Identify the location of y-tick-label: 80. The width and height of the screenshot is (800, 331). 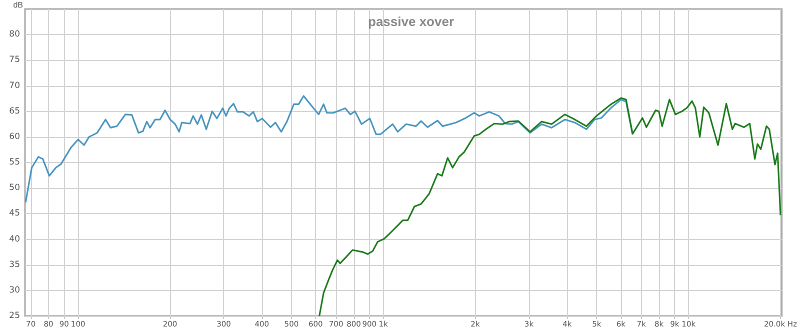
(14, 35).